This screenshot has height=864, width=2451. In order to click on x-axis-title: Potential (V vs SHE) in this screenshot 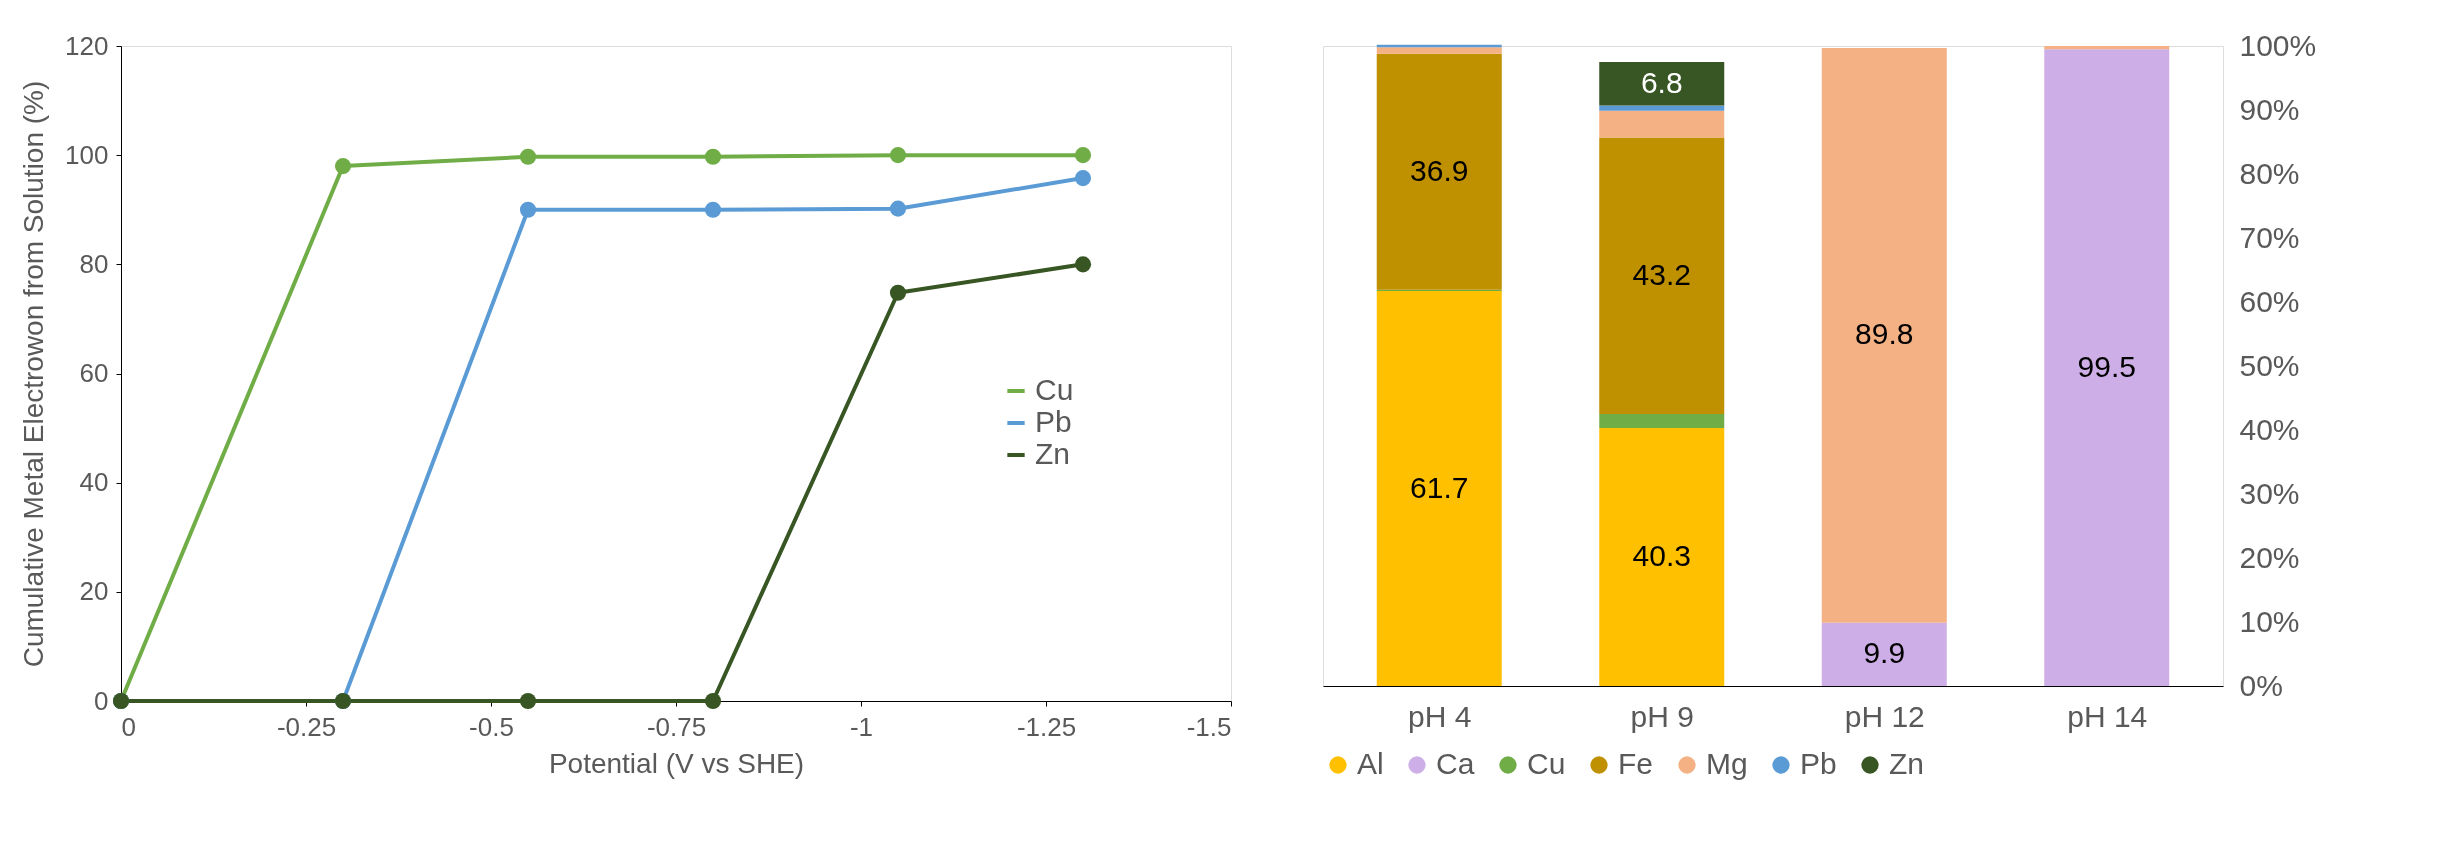, I will do `click(676, 763)`.